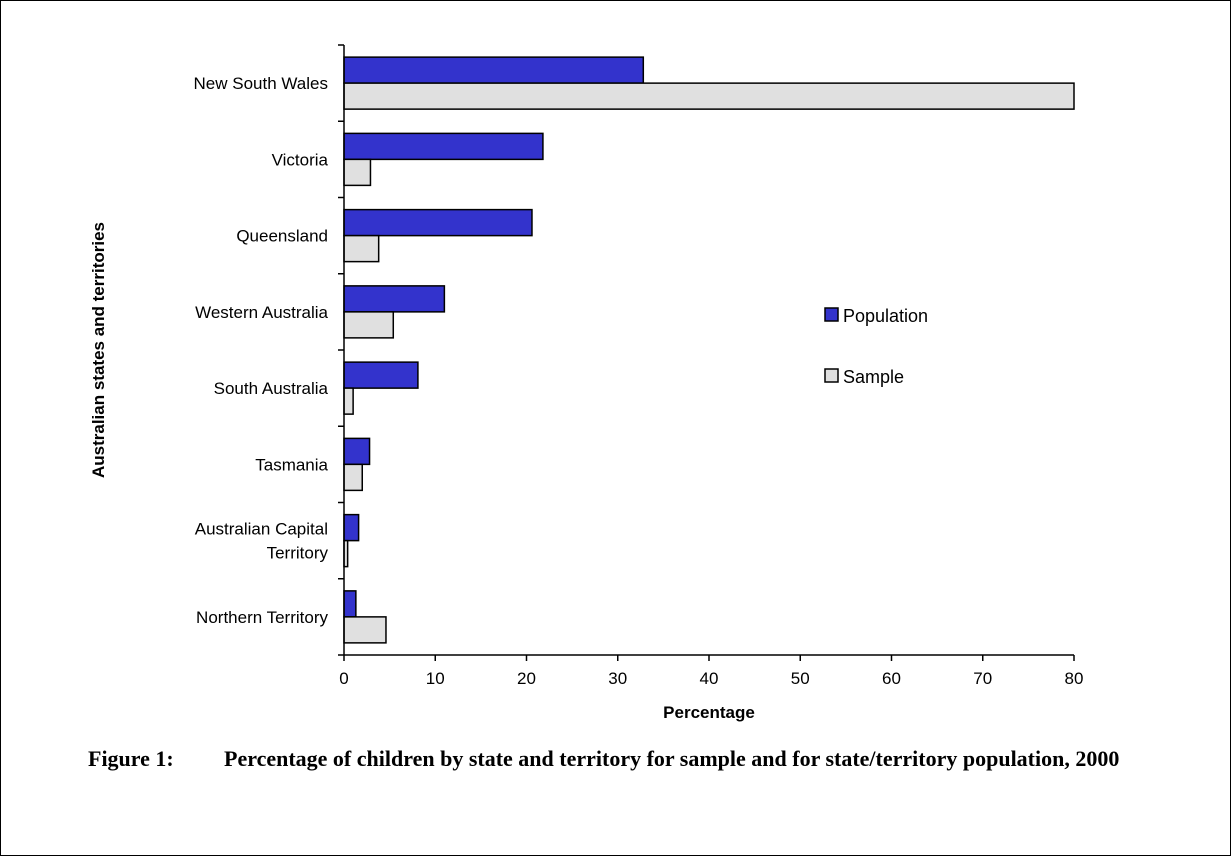 The width and height of the screenshot is (1231, 856). I want to click on x-tick-label-70: 70, so click(982, 678).